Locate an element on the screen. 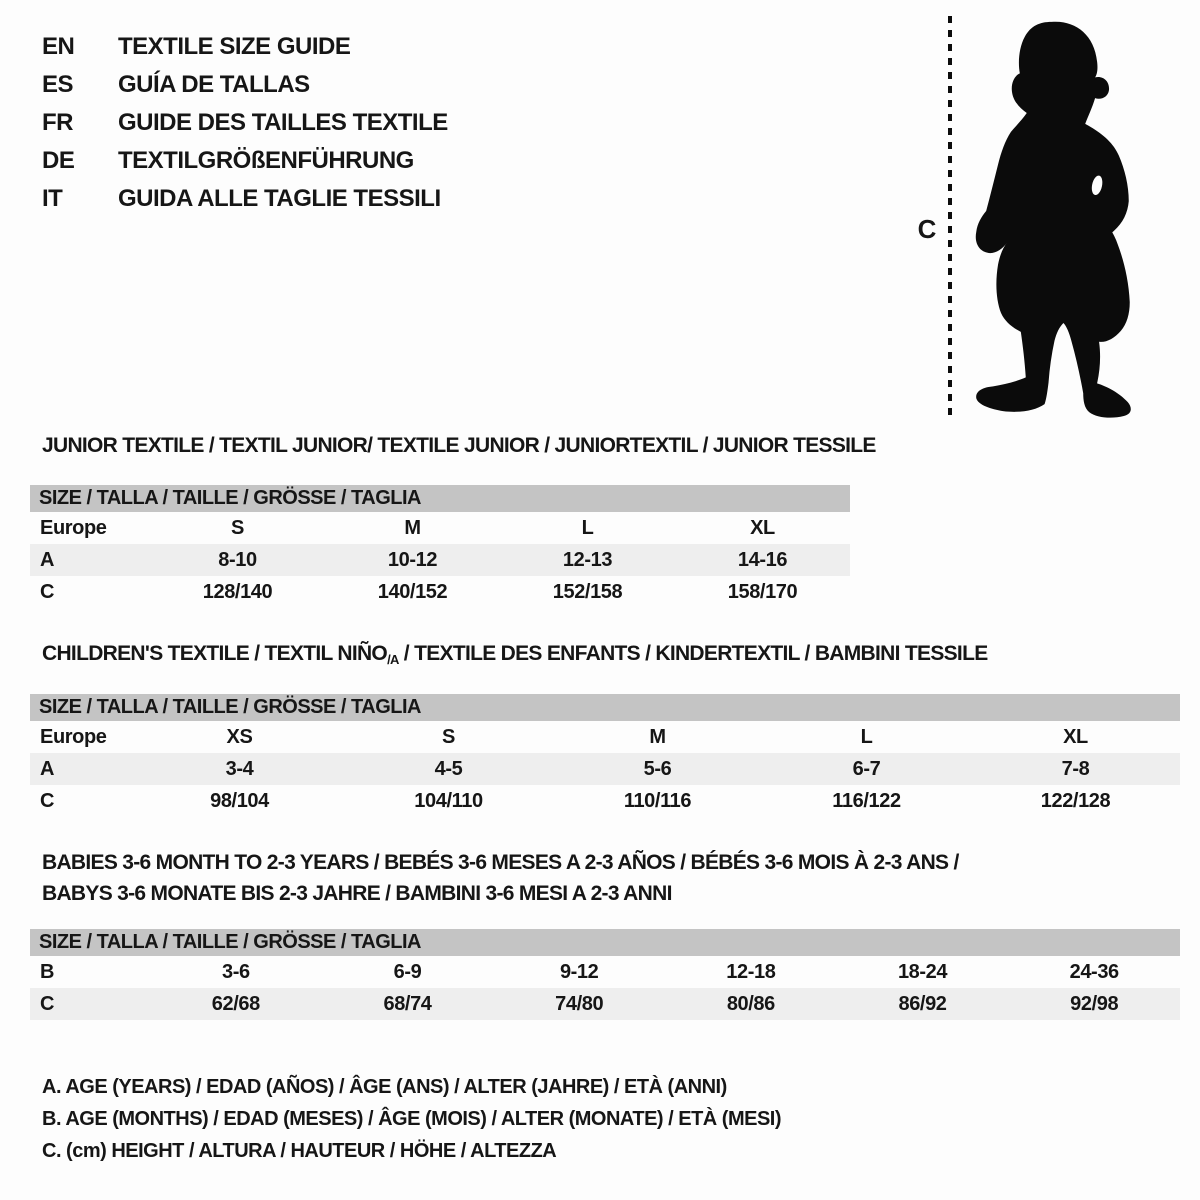  language-row-es: ES GUÍA DE TALLAS is located at coordinates (245, 85).